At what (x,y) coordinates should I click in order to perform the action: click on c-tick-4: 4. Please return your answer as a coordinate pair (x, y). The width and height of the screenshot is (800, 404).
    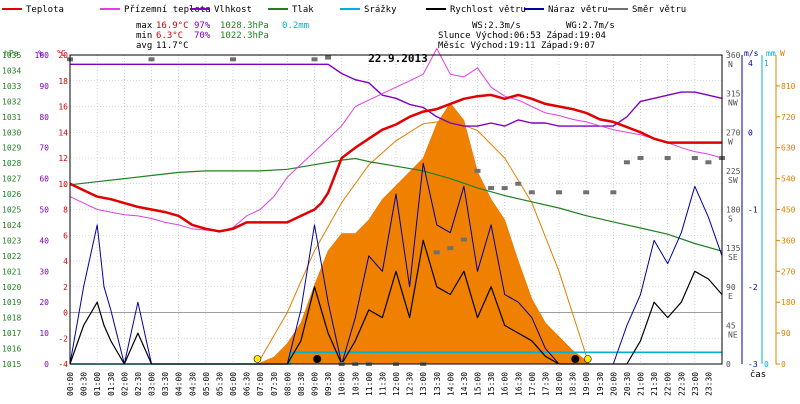
    Looking at the image, I should click on (65, 261).